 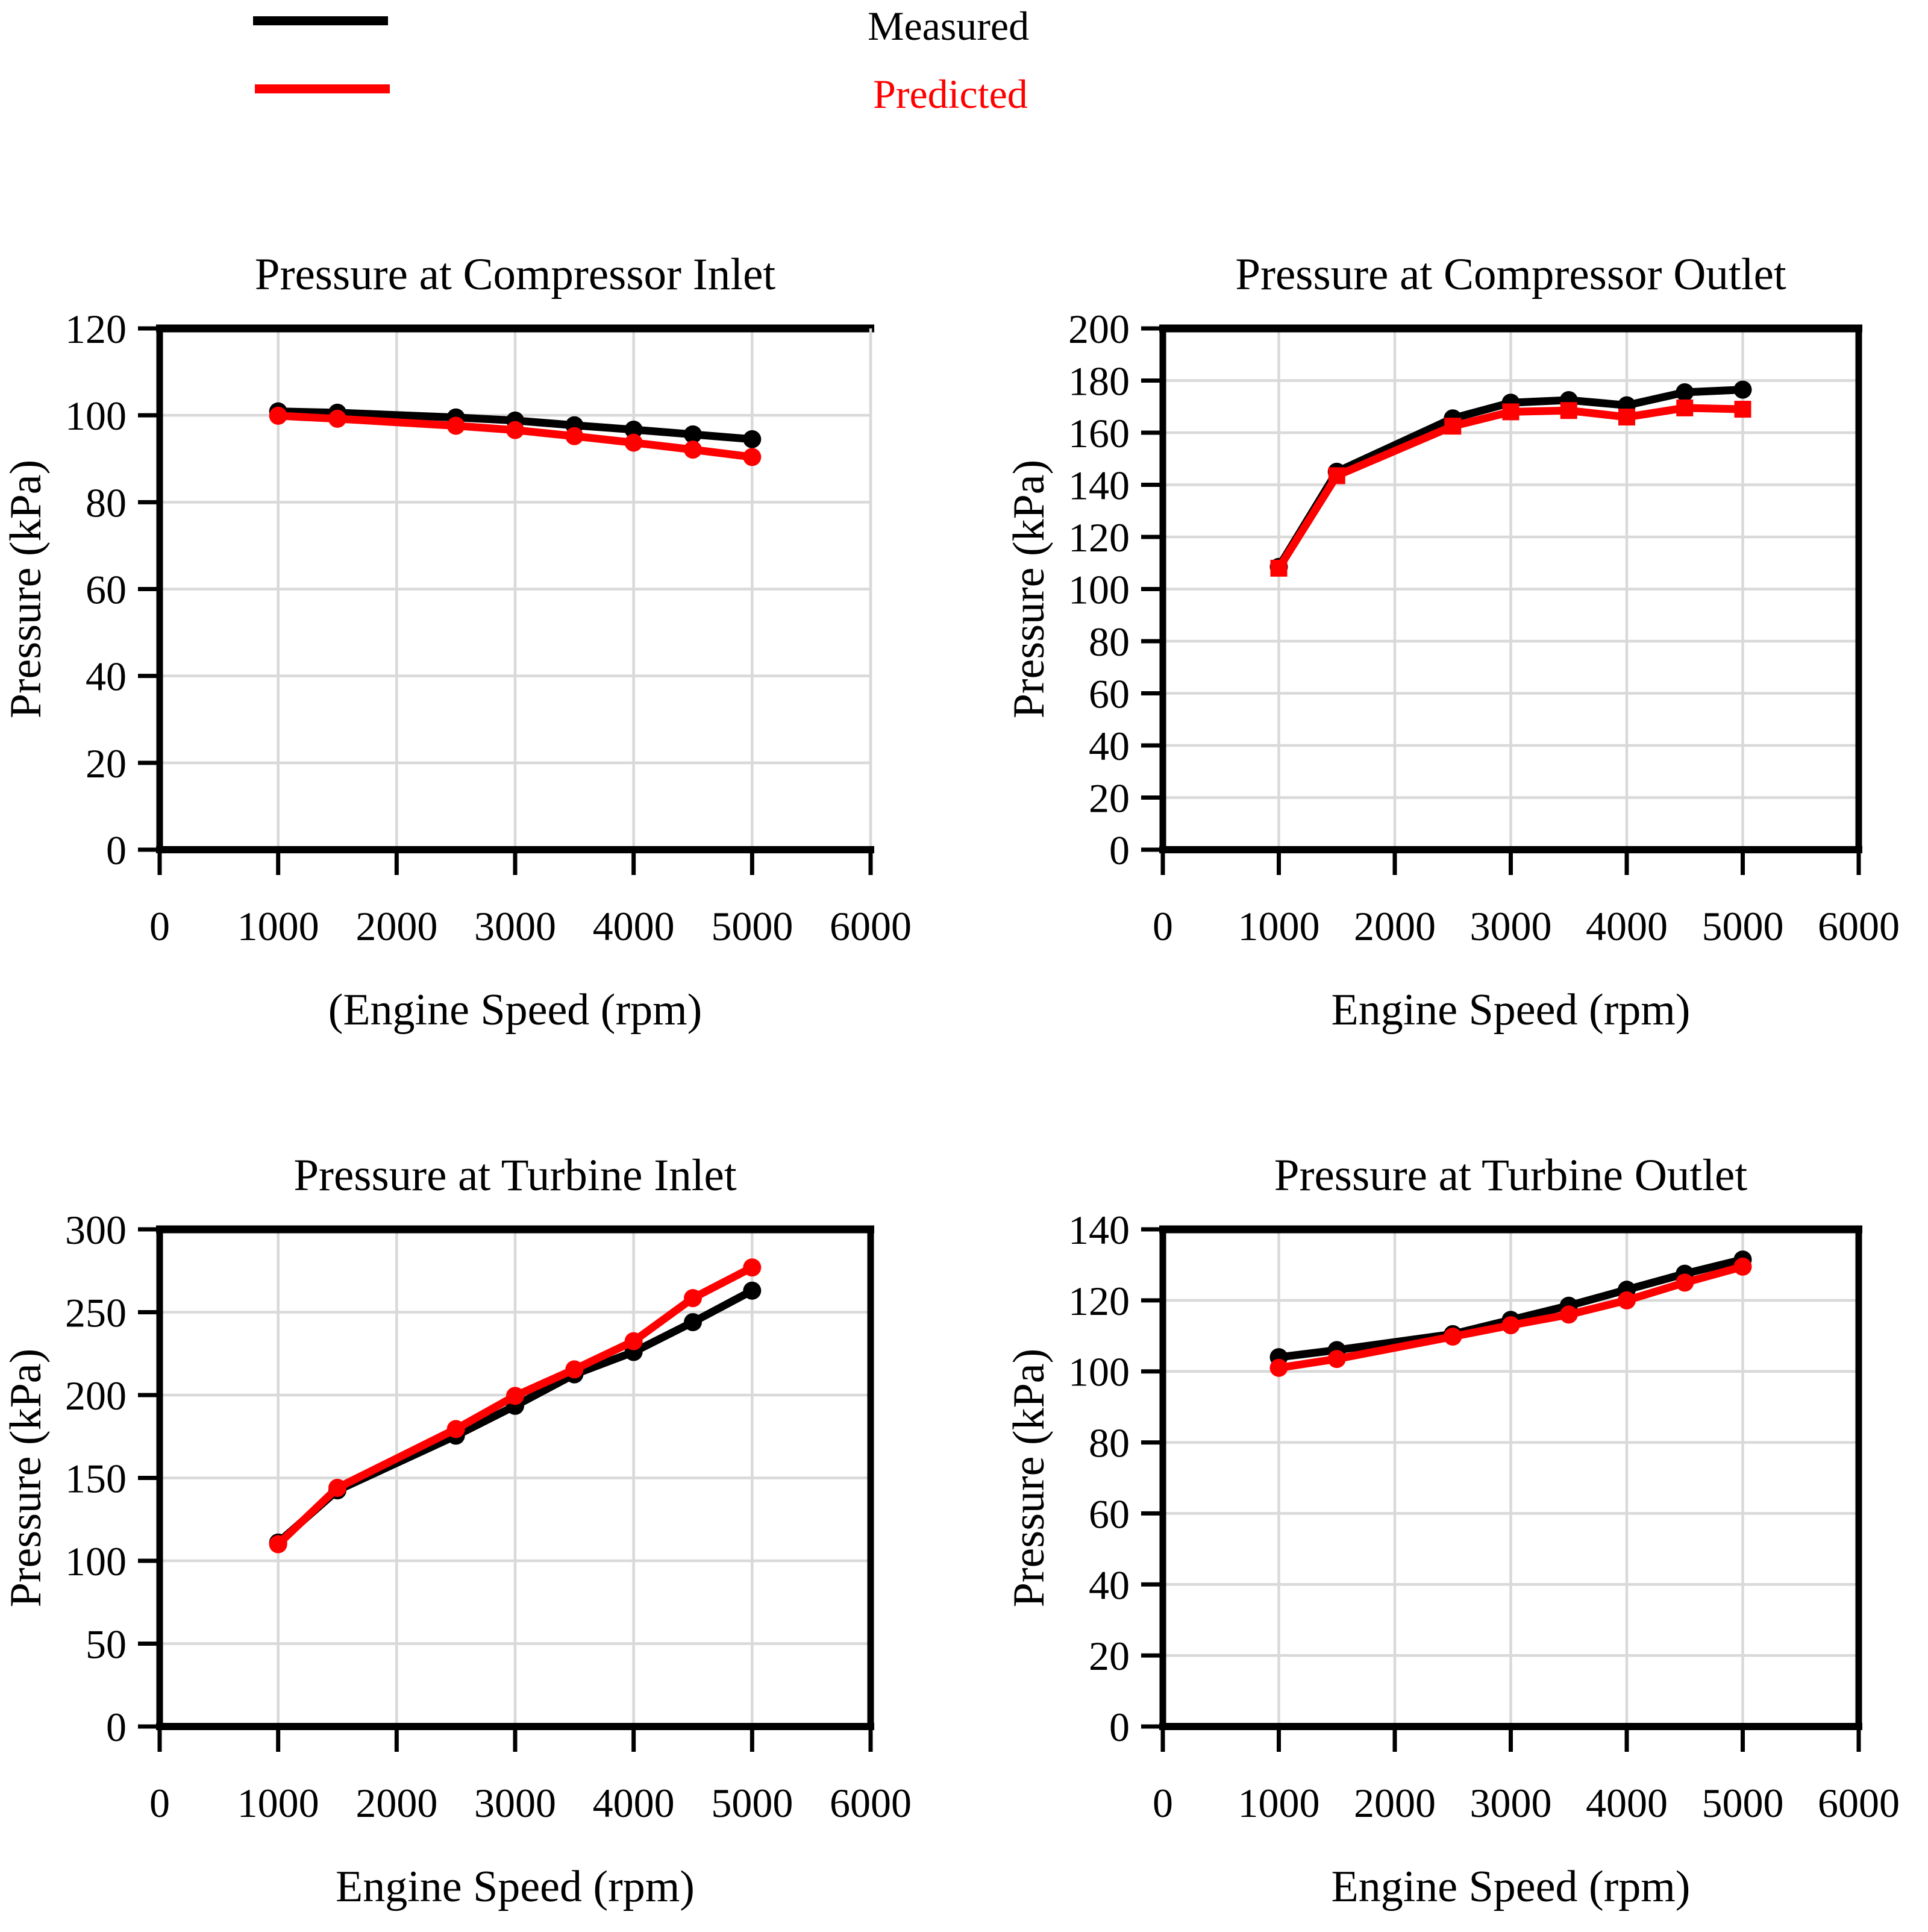 What do you see at coordinates (1099, 433) in the screenshot?
I see `y-tick-label: 160` at bounding box center [1099, 433].